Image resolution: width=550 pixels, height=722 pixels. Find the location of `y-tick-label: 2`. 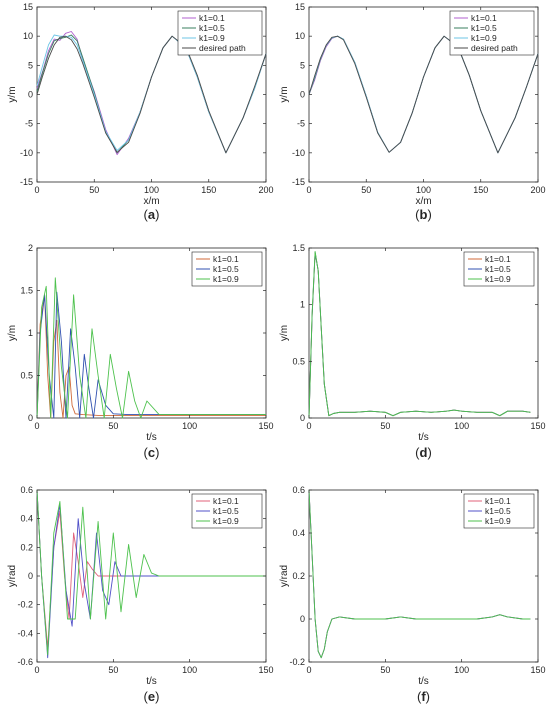

y-tick-label: 2 is located at coordinates (30, 248).